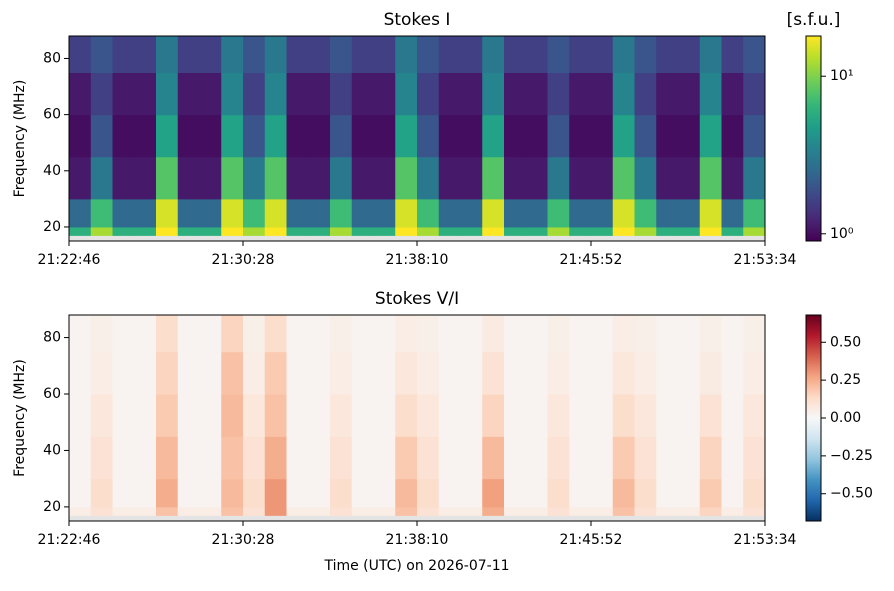 The width and height of the screenshot is (894, 591). I want to click on colorbar-tick-label: −0.25, so click(851, 456).